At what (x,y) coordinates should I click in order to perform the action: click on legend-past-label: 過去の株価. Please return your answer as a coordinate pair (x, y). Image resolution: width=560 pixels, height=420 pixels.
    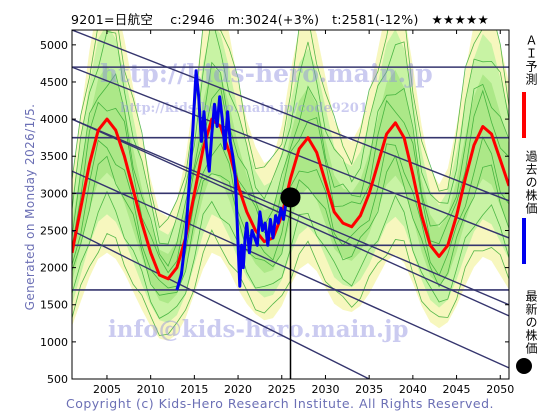
    Looking at the image, I should click on (531, 182).